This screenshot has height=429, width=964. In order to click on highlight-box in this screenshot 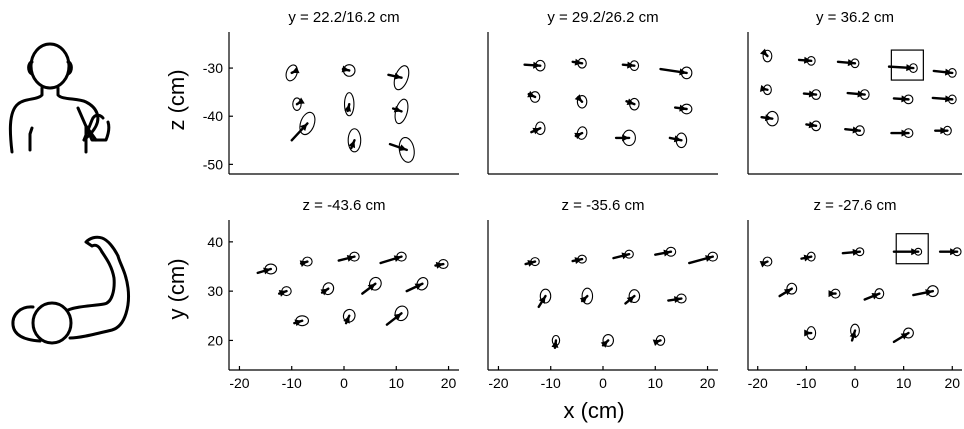, I will do `click(907, 65)`.